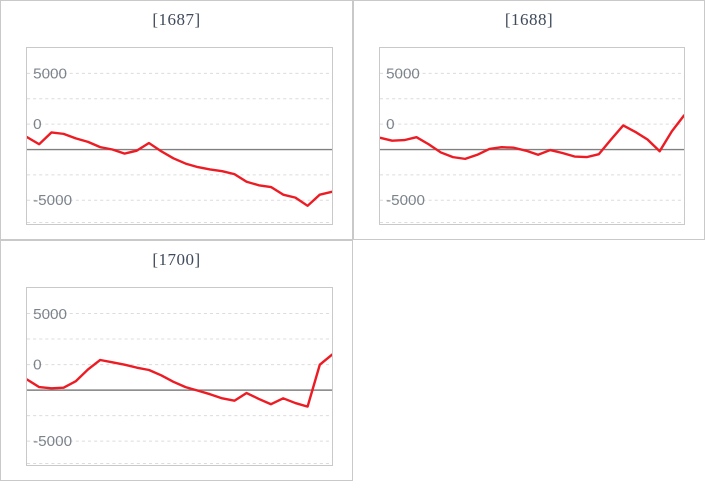  Describe the element at coordinates (52, 441) in the screenshot. I see `ytick-label-neg5000-1700: -5000` at that location.